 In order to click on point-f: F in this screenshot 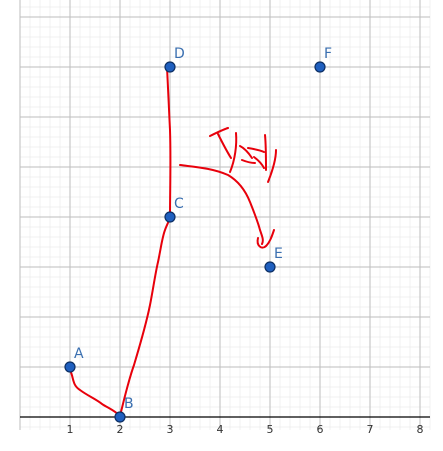, I will do `click(323, 59)`.